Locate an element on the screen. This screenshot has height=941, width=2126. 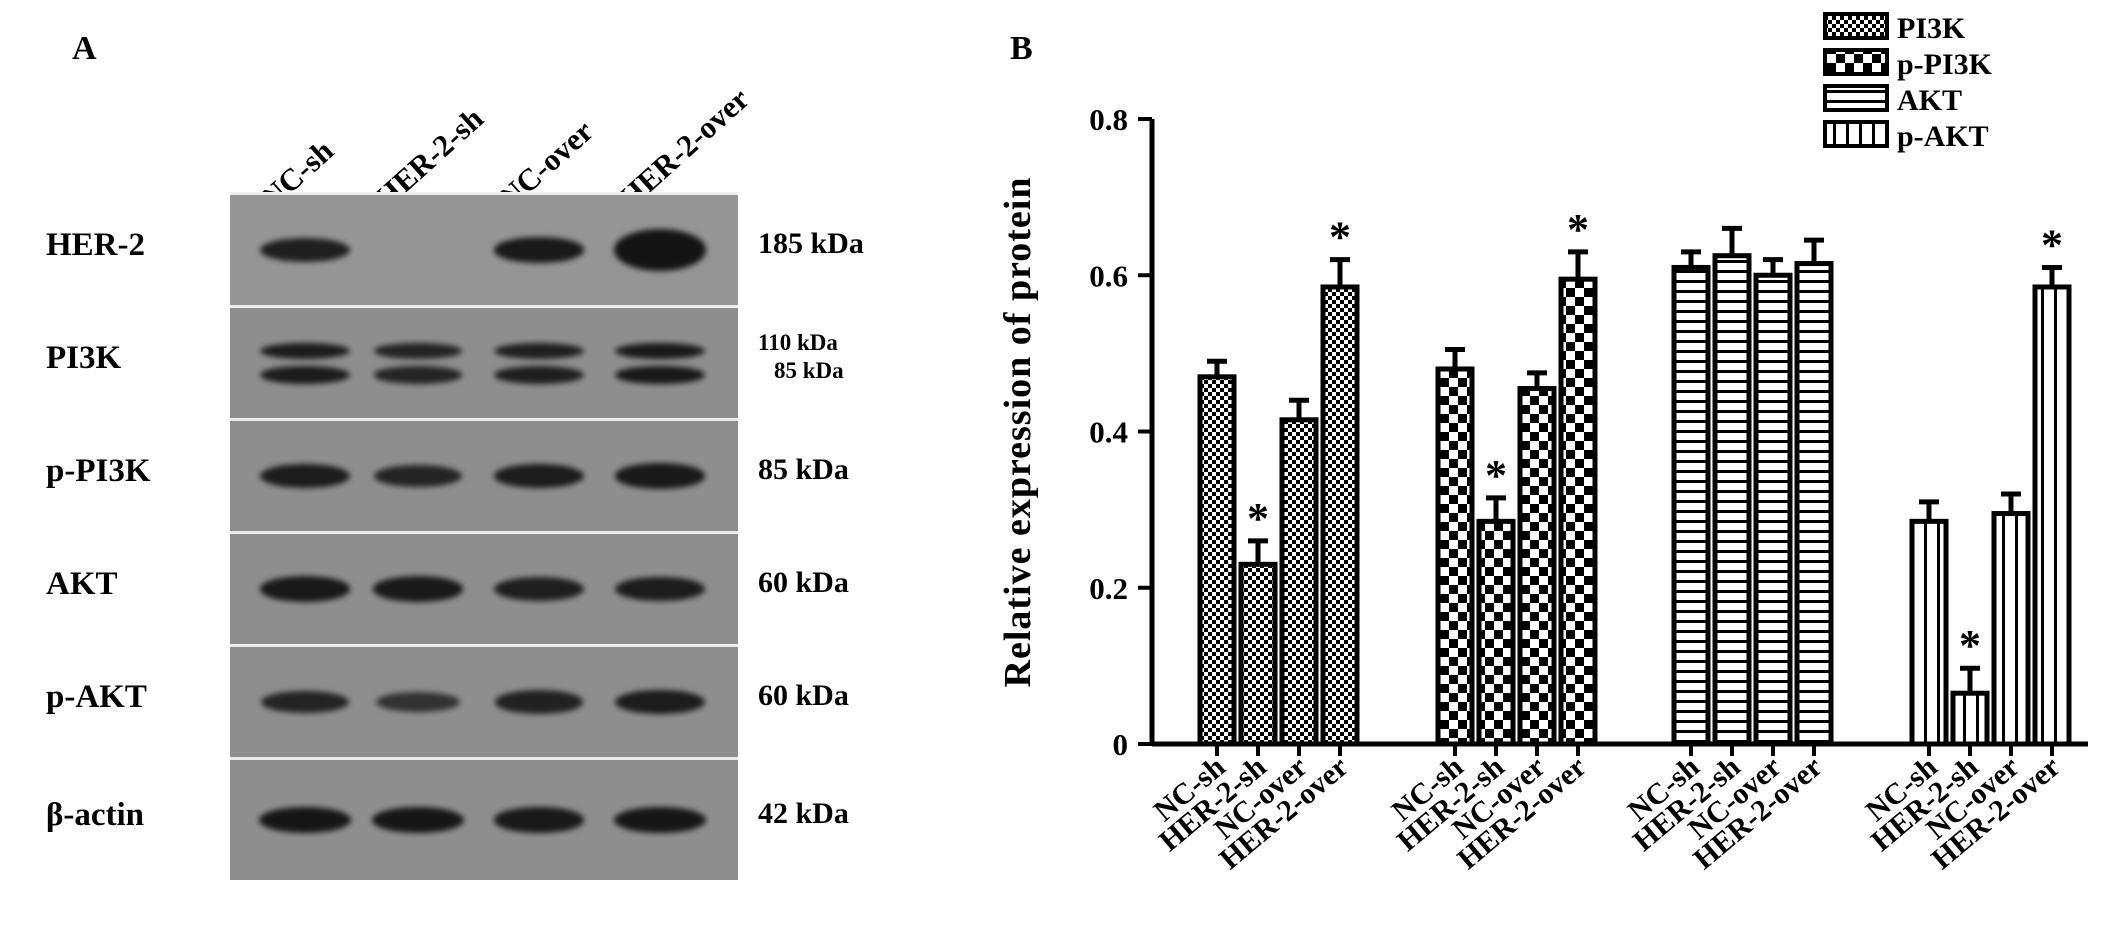
y-tick-label: 0.2 is located at coordinates (1108, 588).